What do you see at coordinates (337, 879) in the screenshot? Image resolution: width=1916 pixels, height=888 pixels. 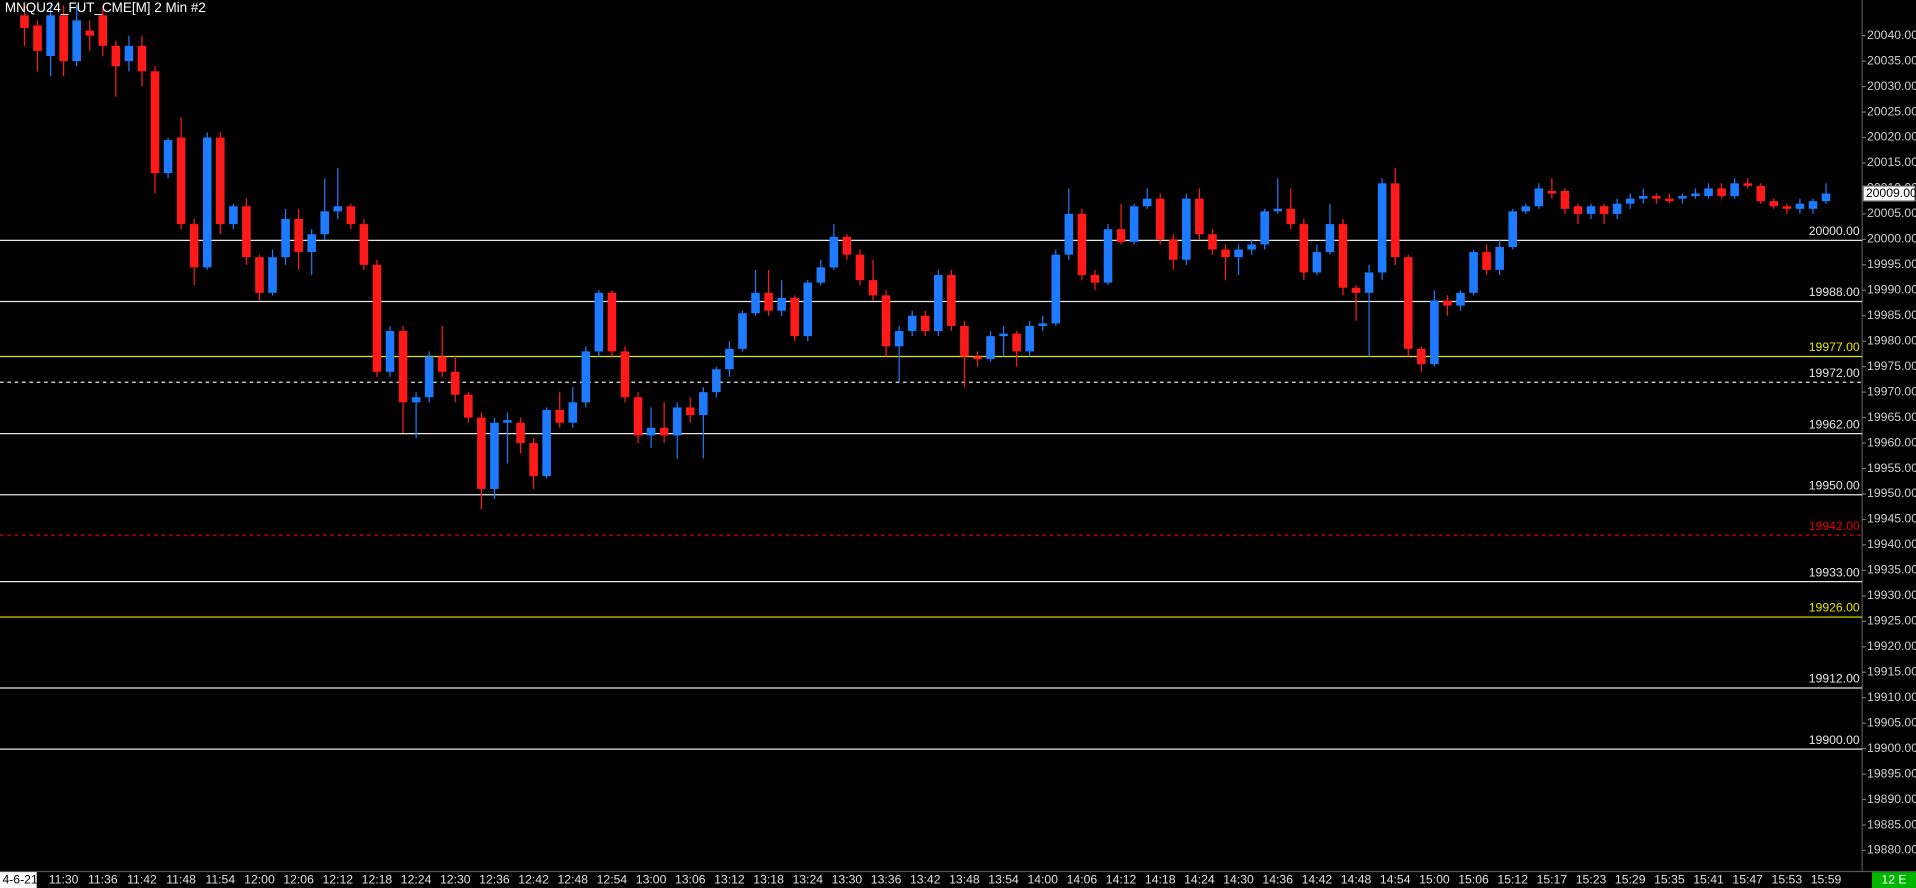 I see `x-tick-label: 12:12` at bounding box center [337, 879].